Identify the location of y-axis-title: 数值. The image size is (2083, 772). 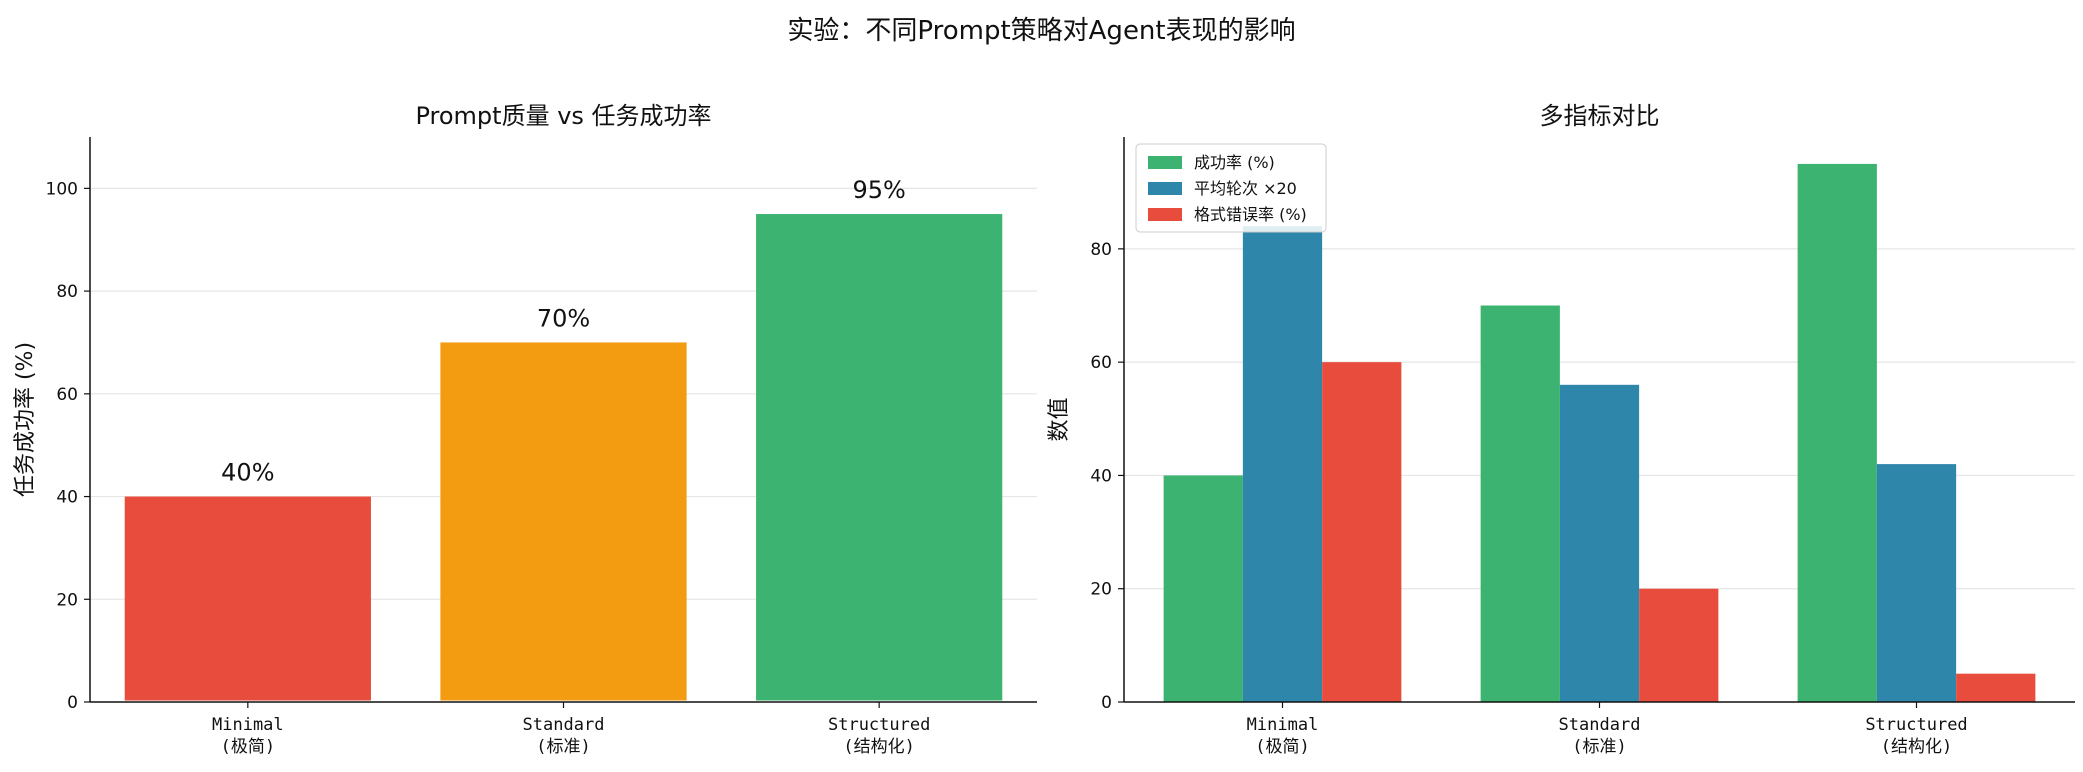
(1059, 419).